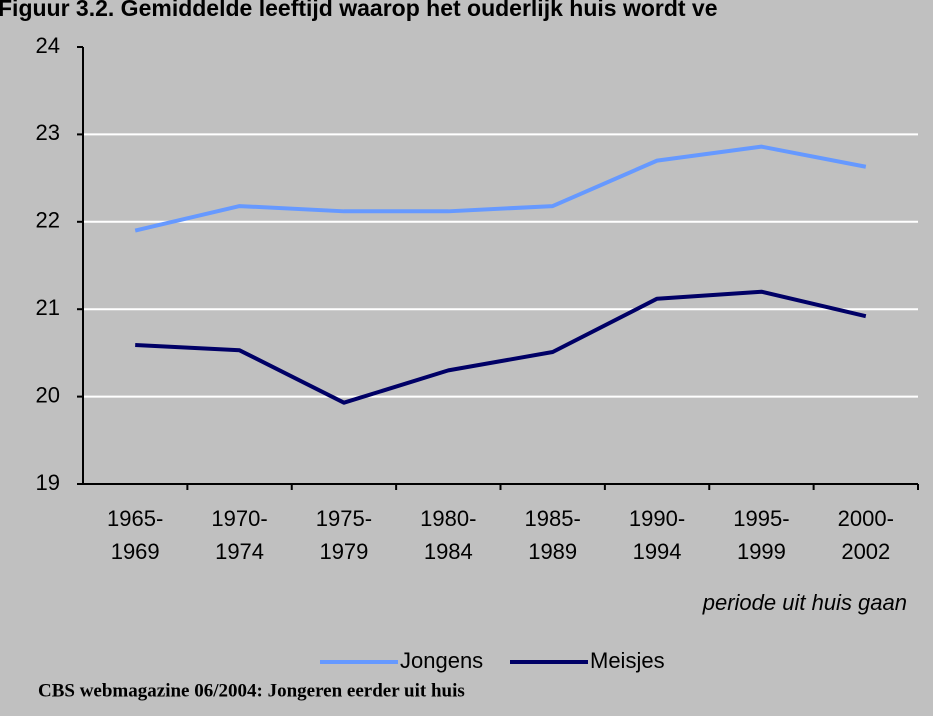 The height and width of the screenshot is (716, 933). Describe the element at coordinates (552, 551) in the screenshot. I see `x-tick-label: 1989` at that location.